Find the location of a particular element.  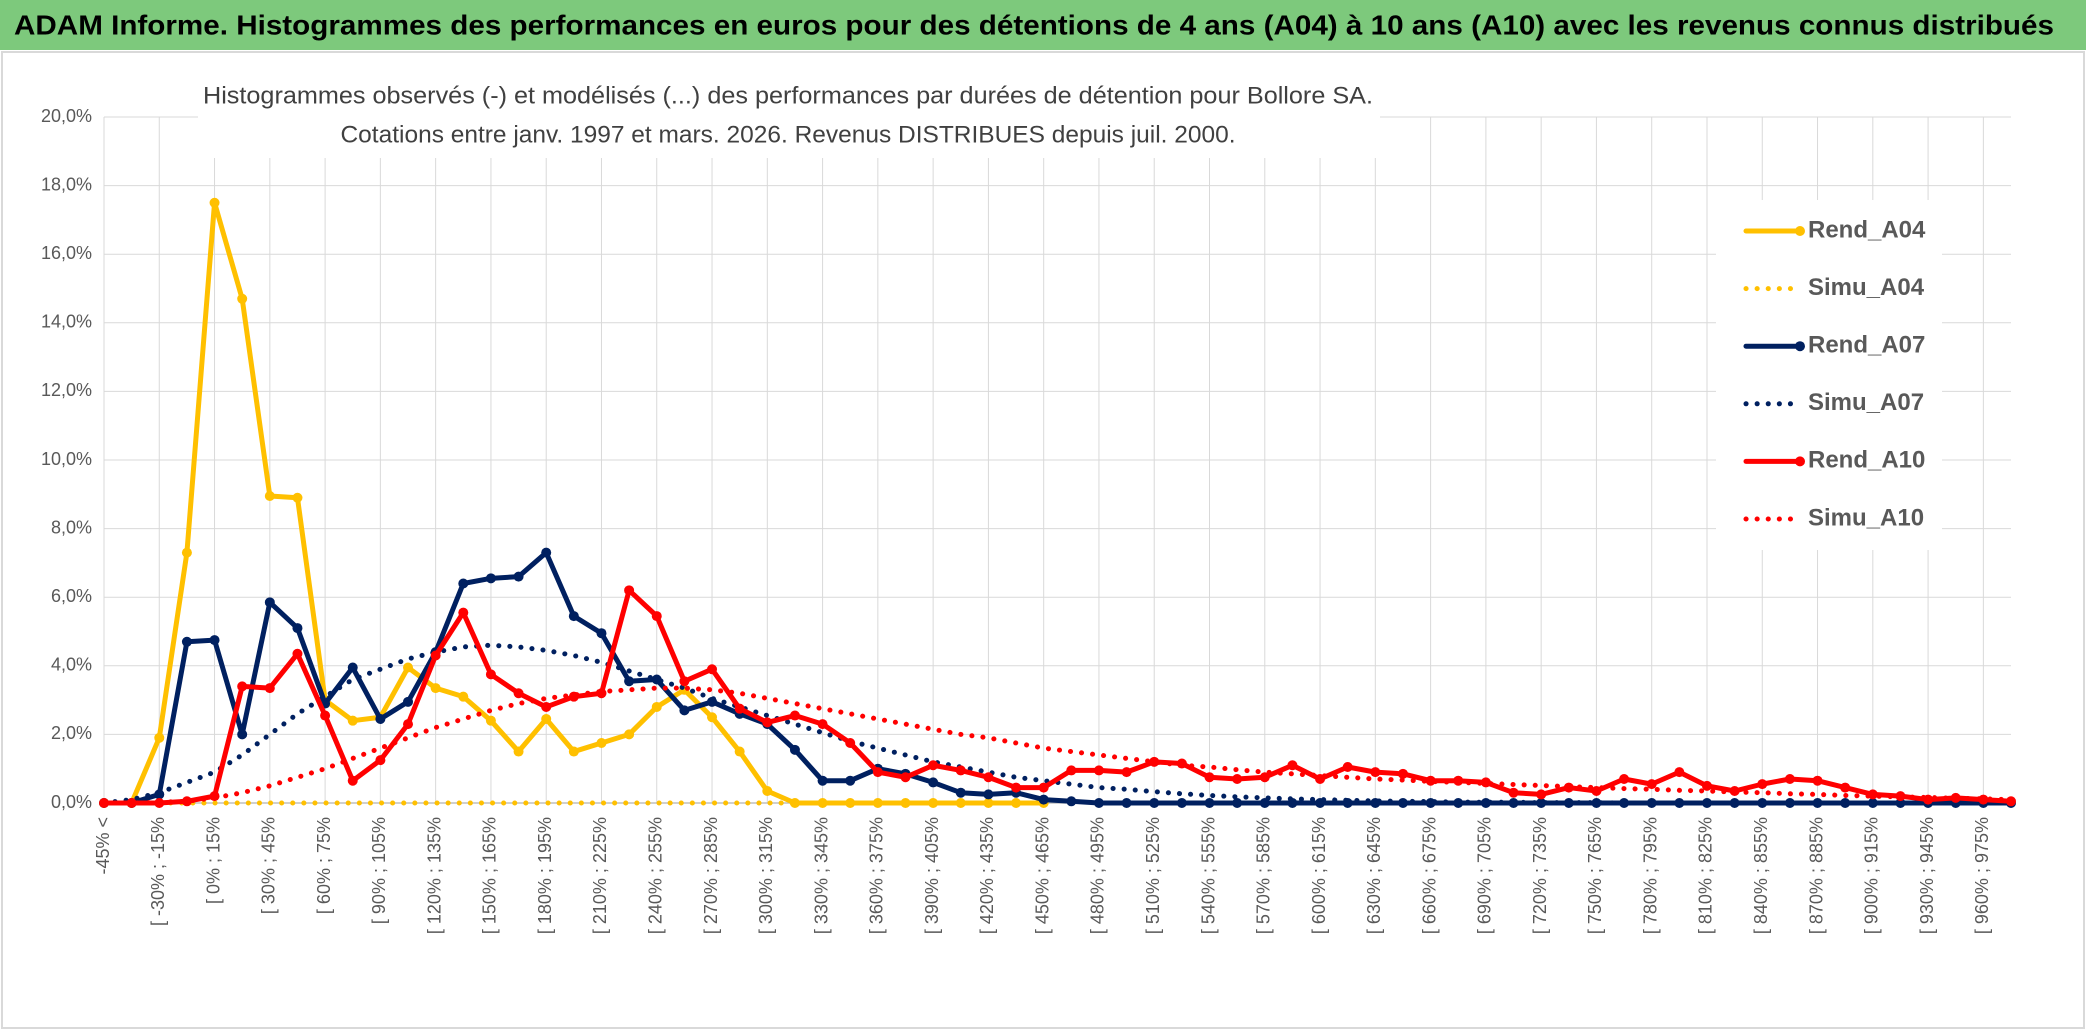

x-tick-label: [ 750% ; 765% is located at coordinates (1595, 875).